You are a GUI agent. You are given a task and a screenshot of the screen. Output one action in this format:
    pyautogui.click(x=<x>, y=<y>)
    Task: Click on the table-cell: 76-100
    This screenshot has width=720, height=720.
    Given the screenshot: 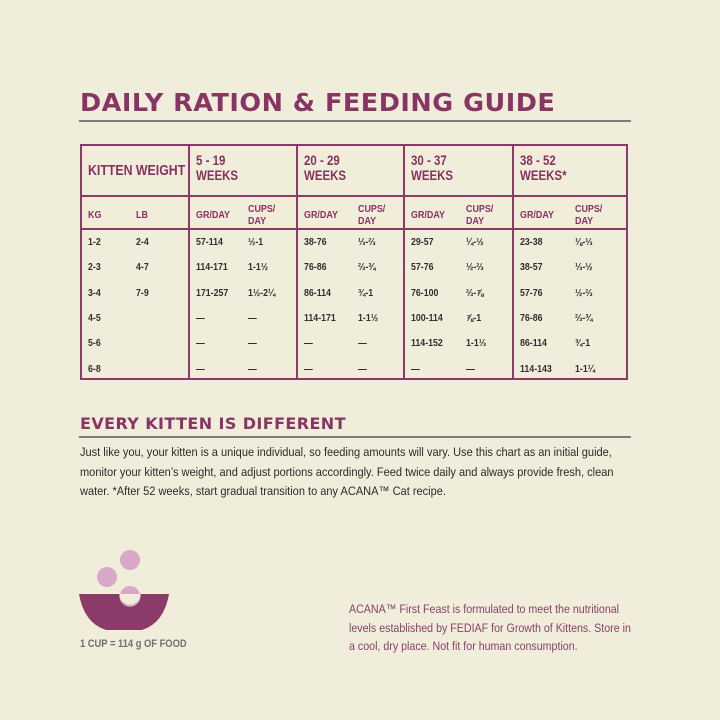 What is the action you would take?
    pyautogui.click(x=425, y=293)
    